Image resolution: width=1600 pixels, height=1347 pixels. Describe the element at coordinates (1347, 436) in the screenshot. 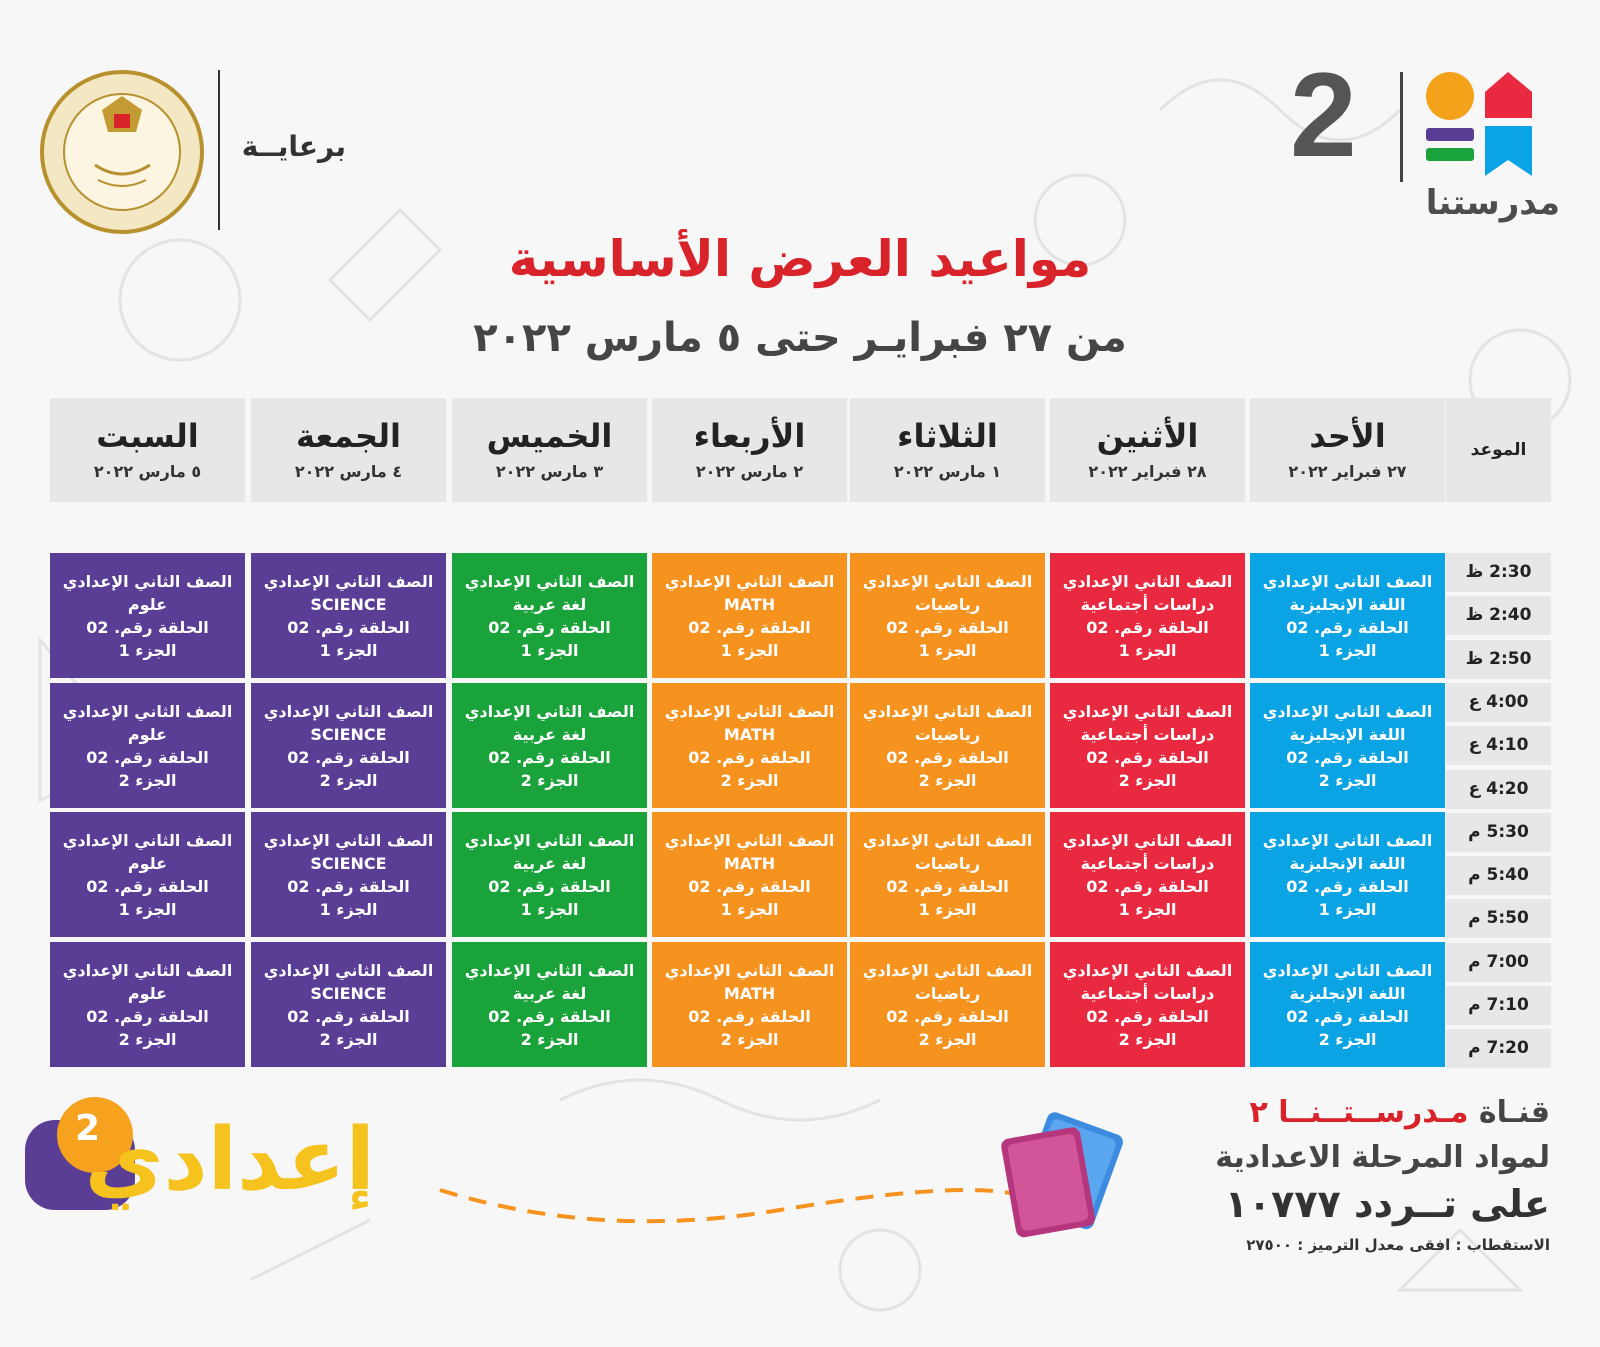

I see `day-name: الأحد` at that location.